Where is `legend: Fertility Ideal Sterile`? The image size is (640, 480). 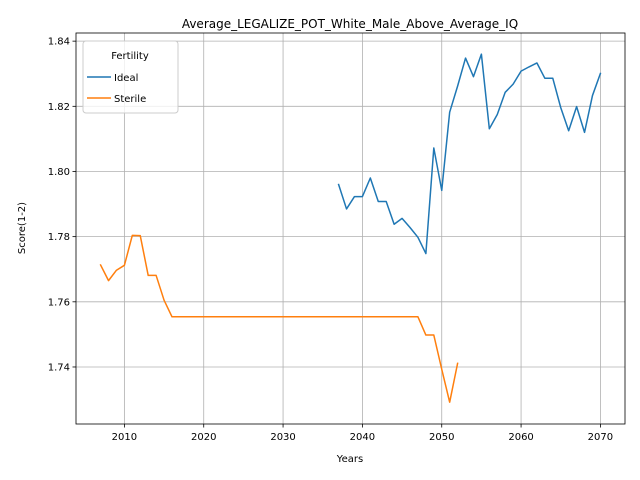 legend: Fertility Ideal Sterile is located at coordinates (130, 77).